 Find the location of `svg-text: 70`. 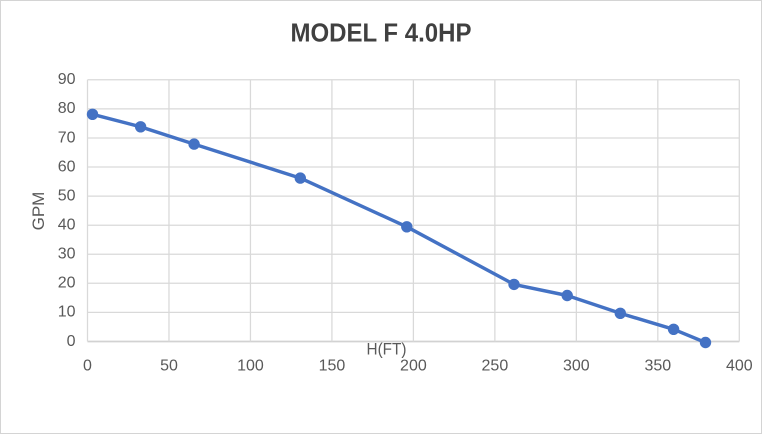

svg-text: 70 is located at coordinates (67, 137).